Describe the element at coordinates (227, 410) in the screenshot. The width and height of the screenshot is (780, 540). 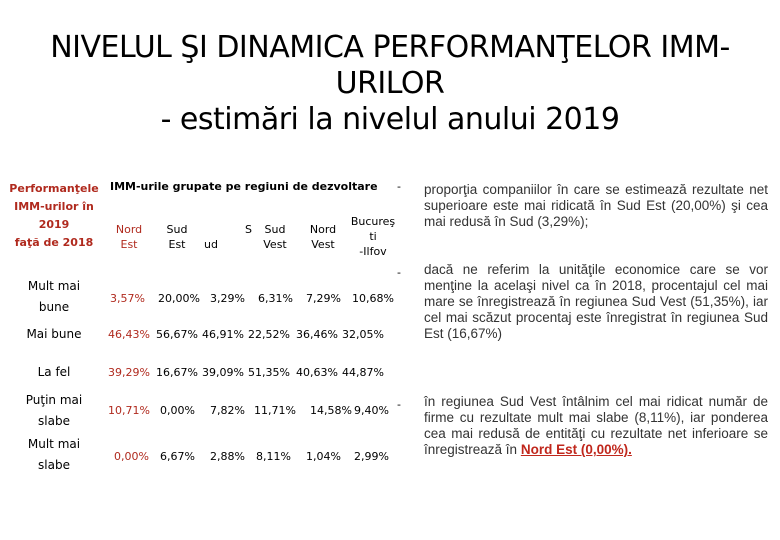
I see `table-cell: 7,82%` at that location.